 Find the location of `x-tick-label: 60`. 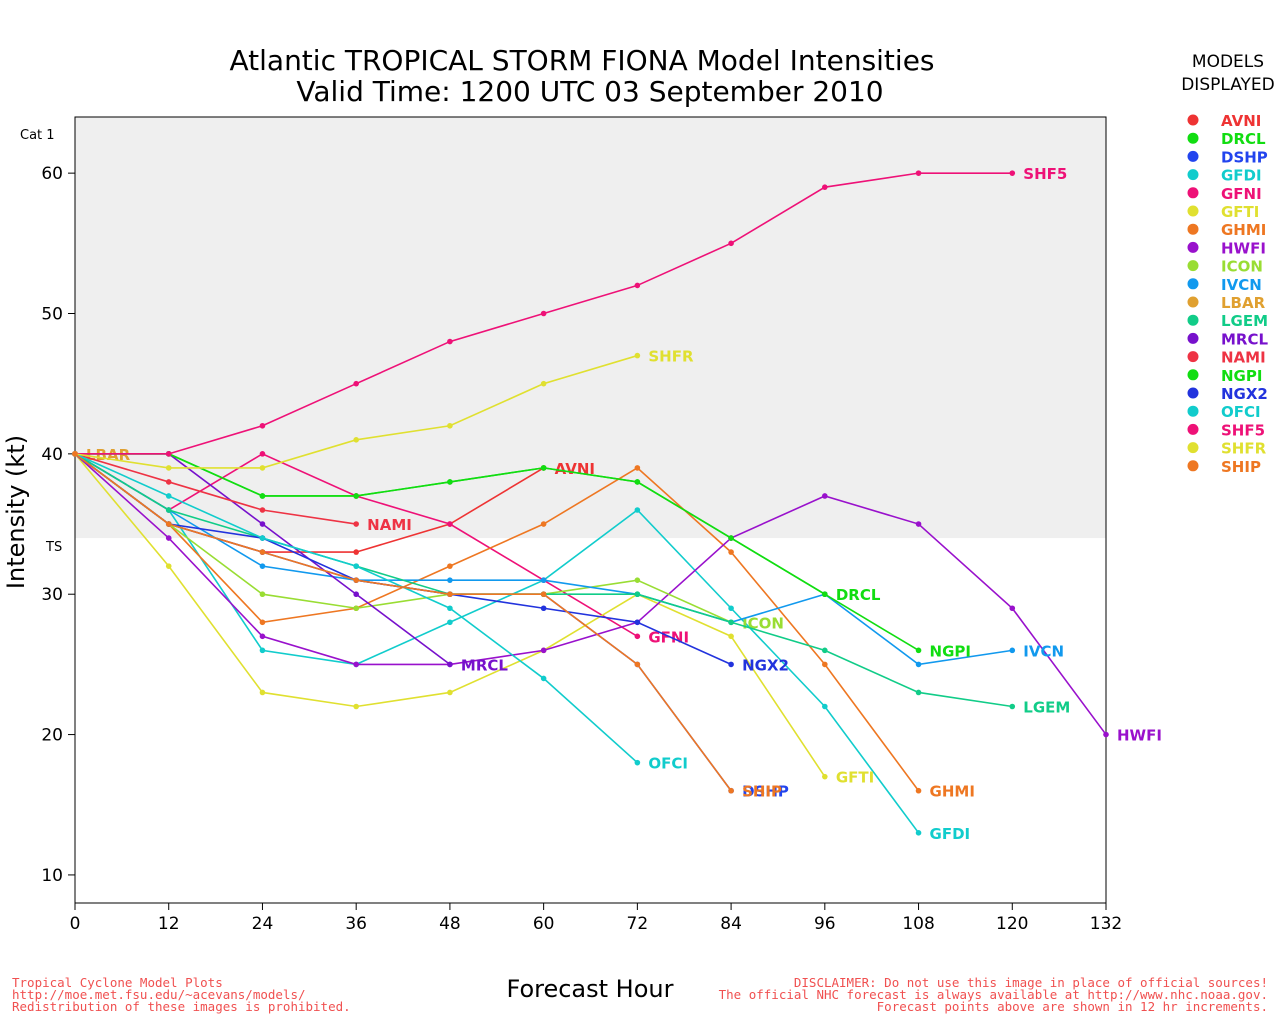

x-tick-label: 60 is located at coordinates (544, 924).